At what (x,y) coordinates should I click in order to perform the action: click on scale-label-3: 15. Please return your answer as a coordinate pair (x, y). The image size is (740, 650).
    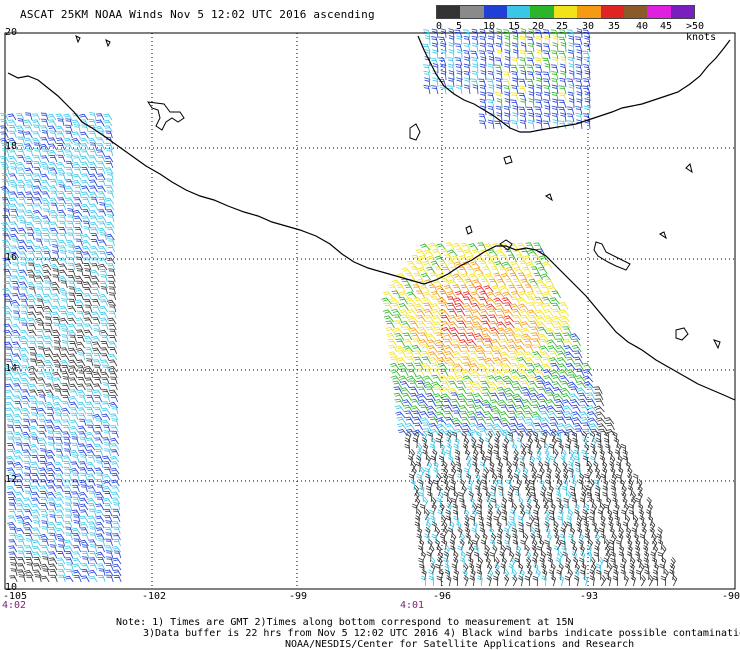
    Looking at the image, I should click on (514, 26).